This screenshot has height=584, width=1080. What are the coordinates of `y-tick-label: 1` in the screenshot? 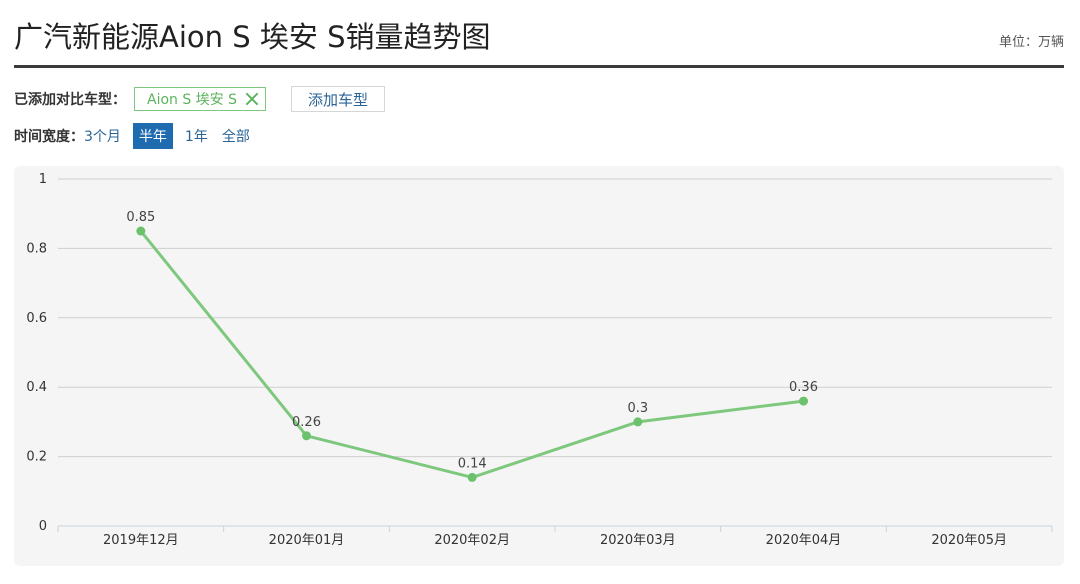 It's located at (43, 179).